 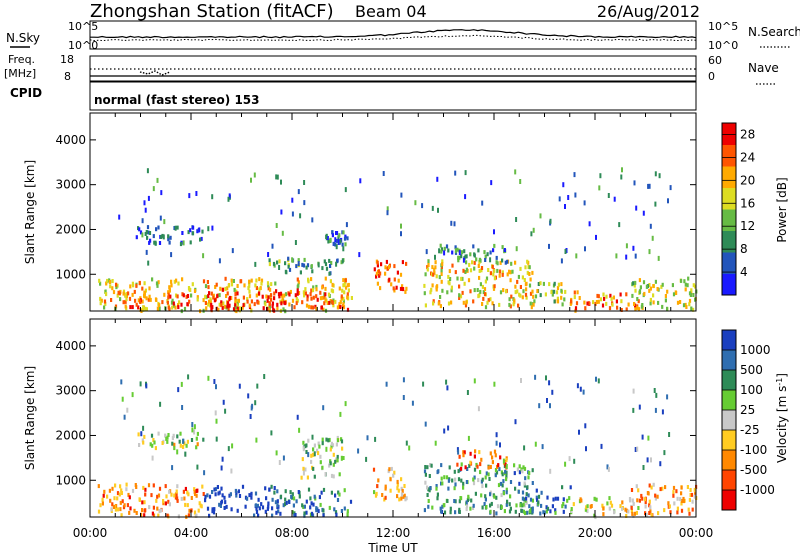 I want to click on sky-tick-bottom-left: 10^0, so click(x=83, y=45).